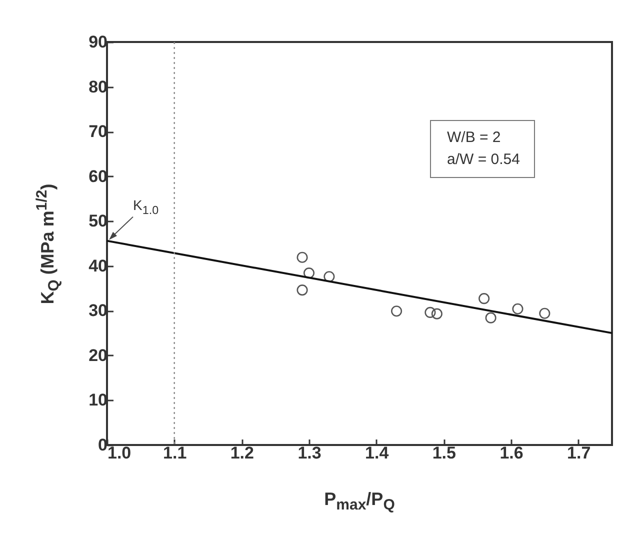 The height and width of the screenshot is (543, 634). I want to click on x-tick-label: 1.2, so click(242, 453).